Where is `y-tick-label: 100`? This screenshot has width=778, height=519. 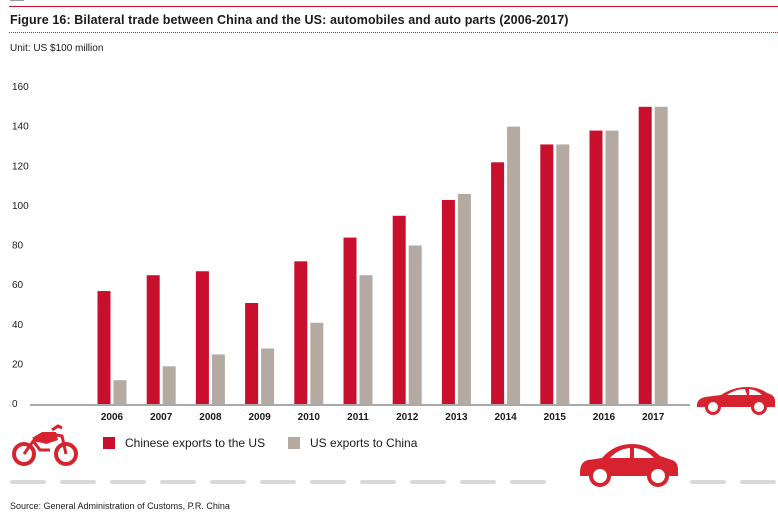 y-tick-label: 100 is located at coordinates (20, 206).